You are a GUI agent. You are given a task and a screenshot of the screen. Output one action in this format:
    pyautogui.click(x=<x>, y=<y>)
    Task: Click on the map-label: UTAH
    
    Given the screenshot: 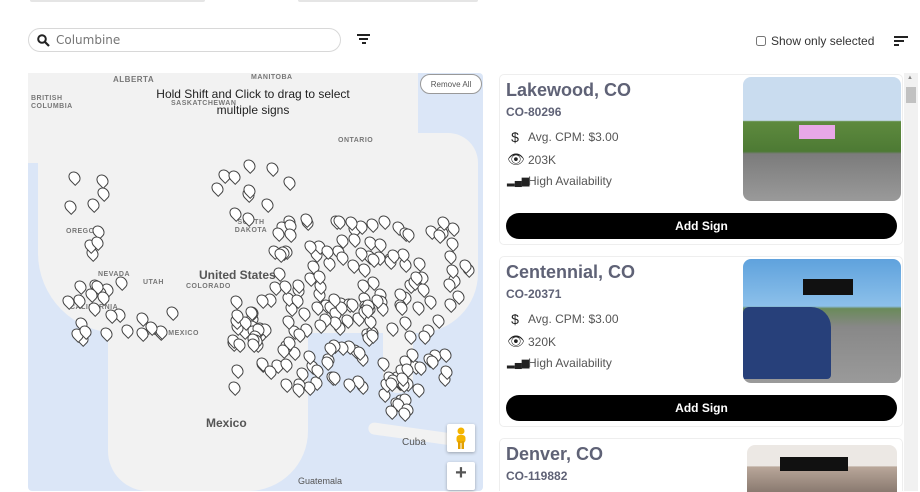 What is the action you would take?
    pyautogui.click(x=153, y=282)
    